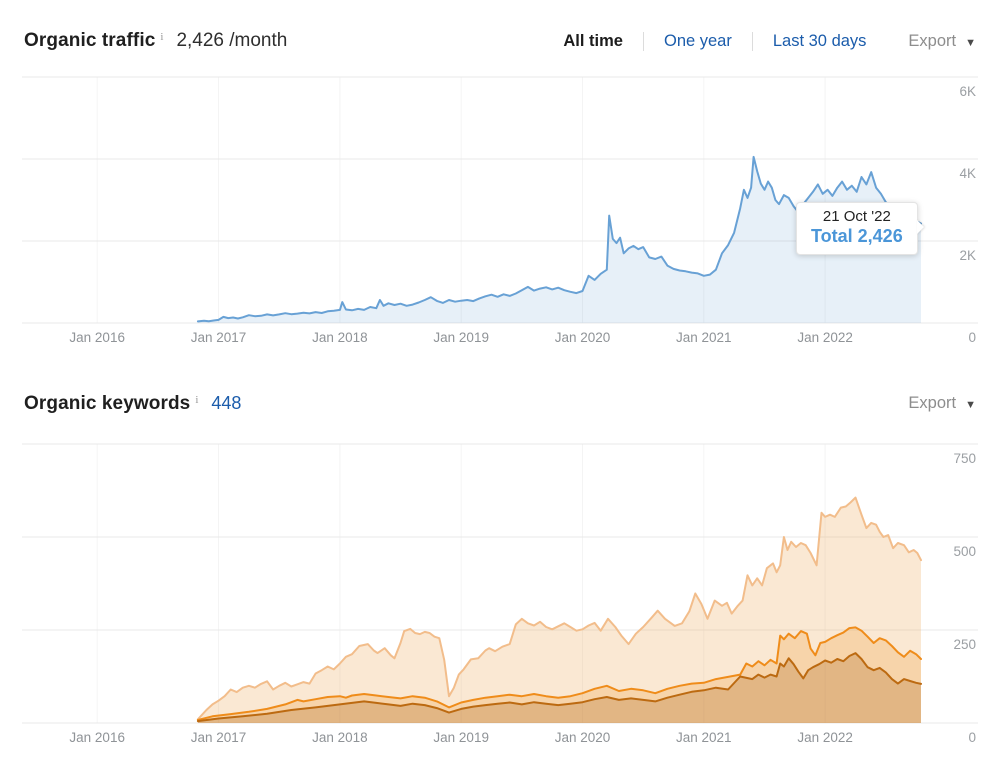 This screenshot has width=1000, height=757. Describe the element at coordinates (90, 40) in the screenshot. I see `organic-traffic-title: Organic traffic` at that location.